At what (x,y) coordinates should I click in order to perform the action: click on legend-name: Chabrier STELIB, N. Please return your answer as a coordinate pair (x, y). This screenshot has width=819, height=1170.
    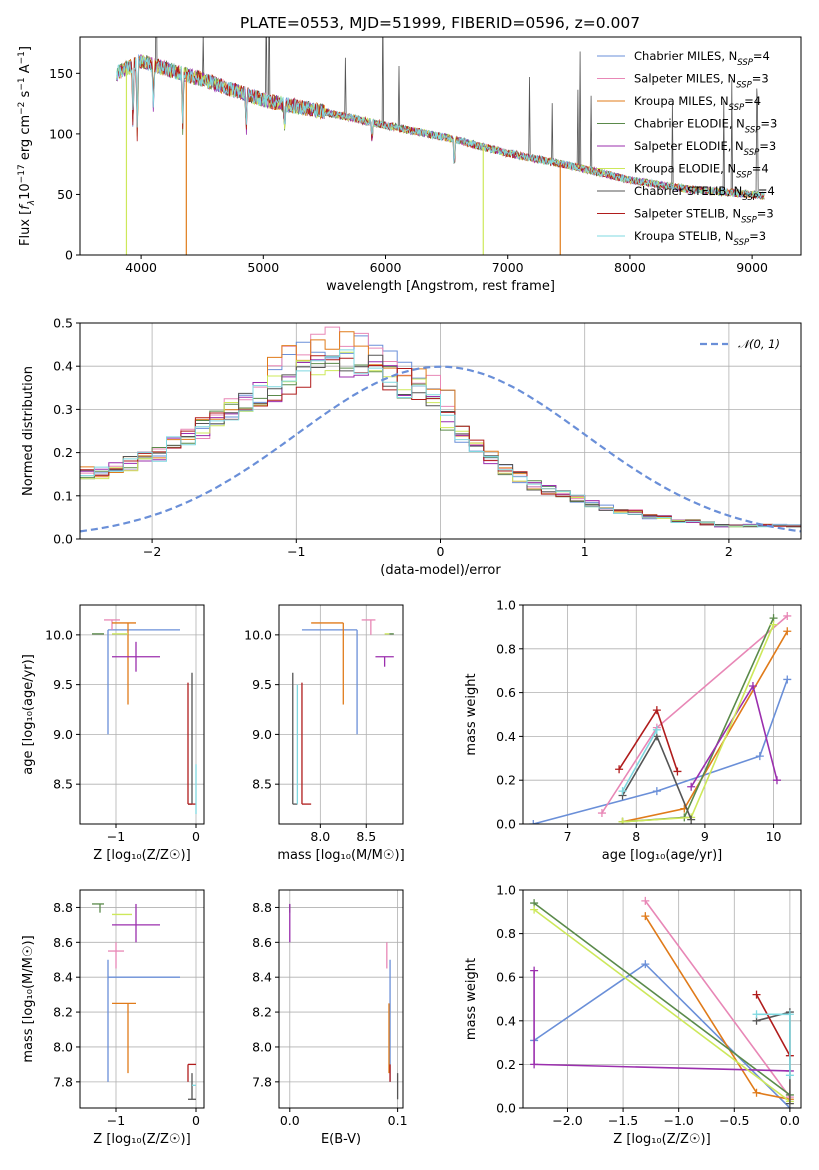
    Looking at the image, I should click on (688, 191).